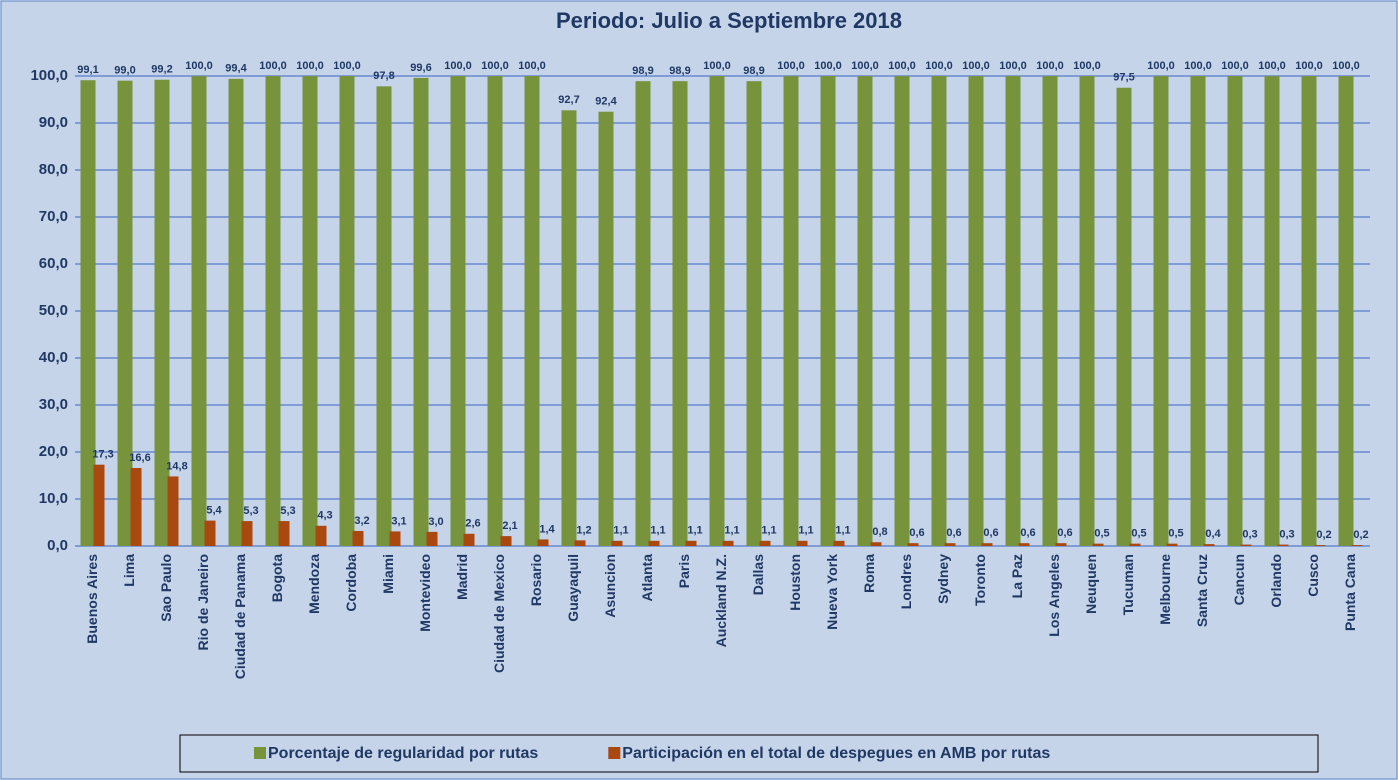 Image resolution: width=1398 pixels, height=780 pixels. What do you see at coordinates (1213, 534) in the screenshot?
I see `data-label: 0,4` at bounding box center [1213, 534].